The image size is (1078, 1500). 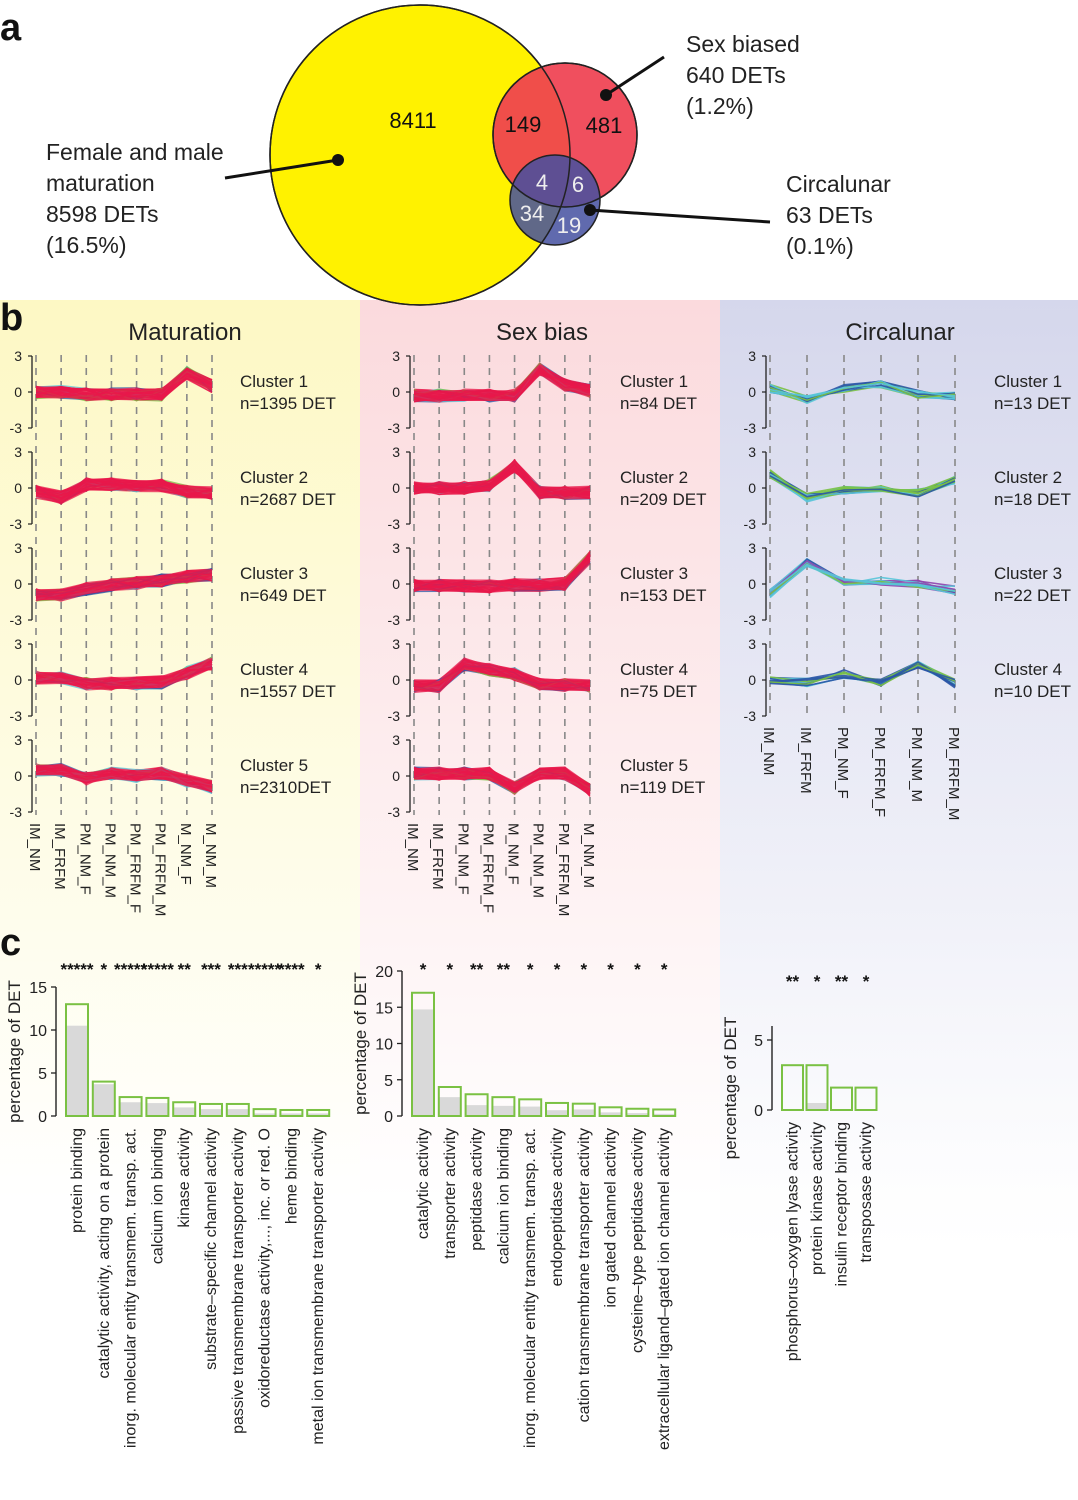 I want to click on bar-ytick-label-1-0: 0, so click(x=388, y=1117).